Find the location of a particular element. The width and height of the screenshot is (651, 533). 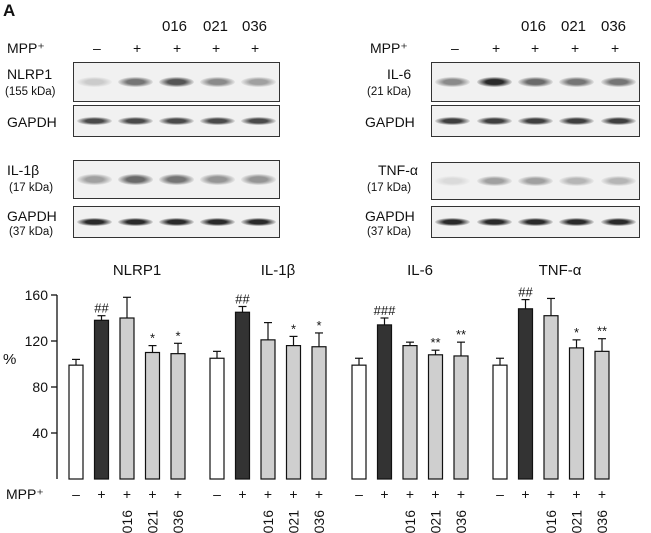

blot-nlrp1 is located at coordinates (176, 82).